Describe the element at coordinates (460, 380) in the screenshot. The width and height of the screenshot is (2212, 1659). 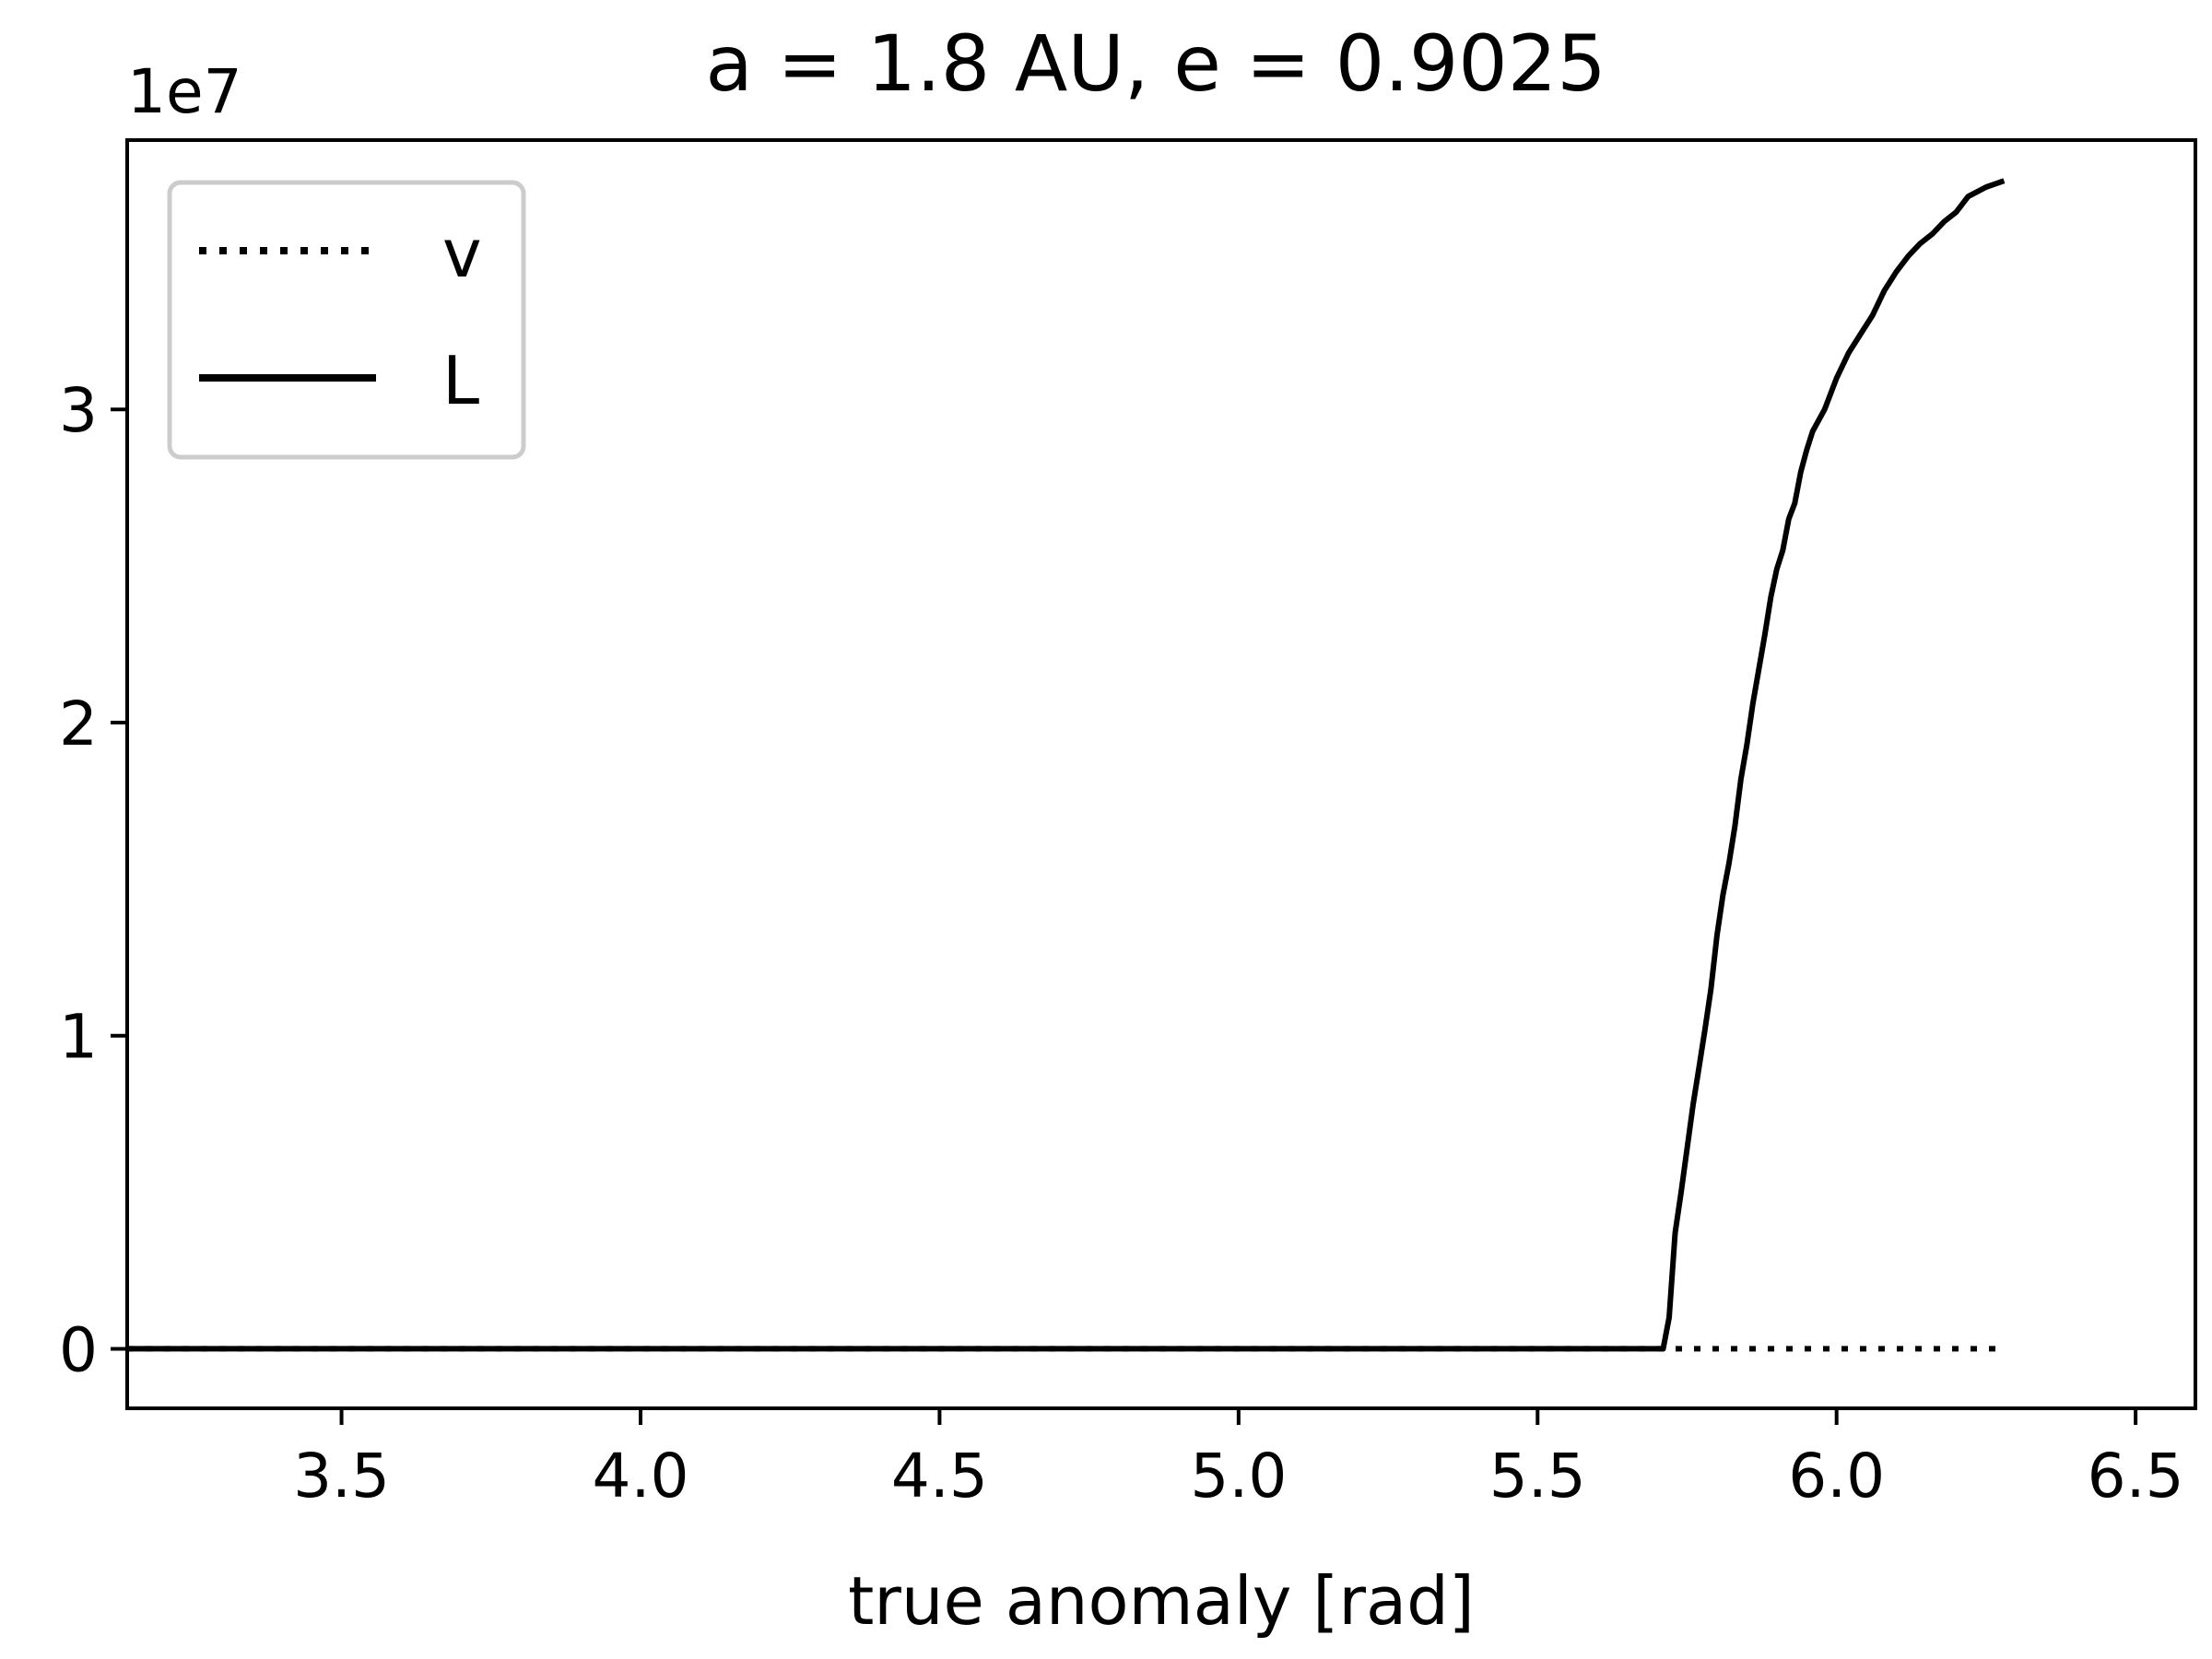
I see `legend-label-l: L` at that location.